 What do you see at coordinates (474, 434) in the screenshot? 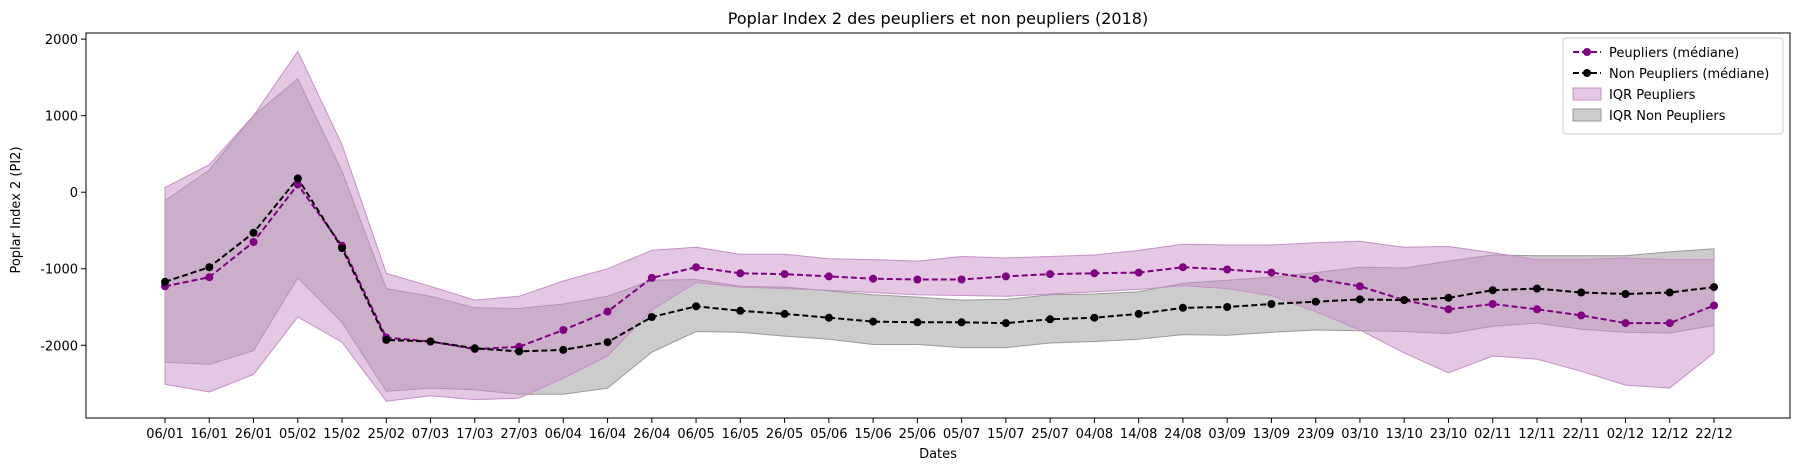
I see `x-tick-label: 17/03` at bounding box center [474, 434].